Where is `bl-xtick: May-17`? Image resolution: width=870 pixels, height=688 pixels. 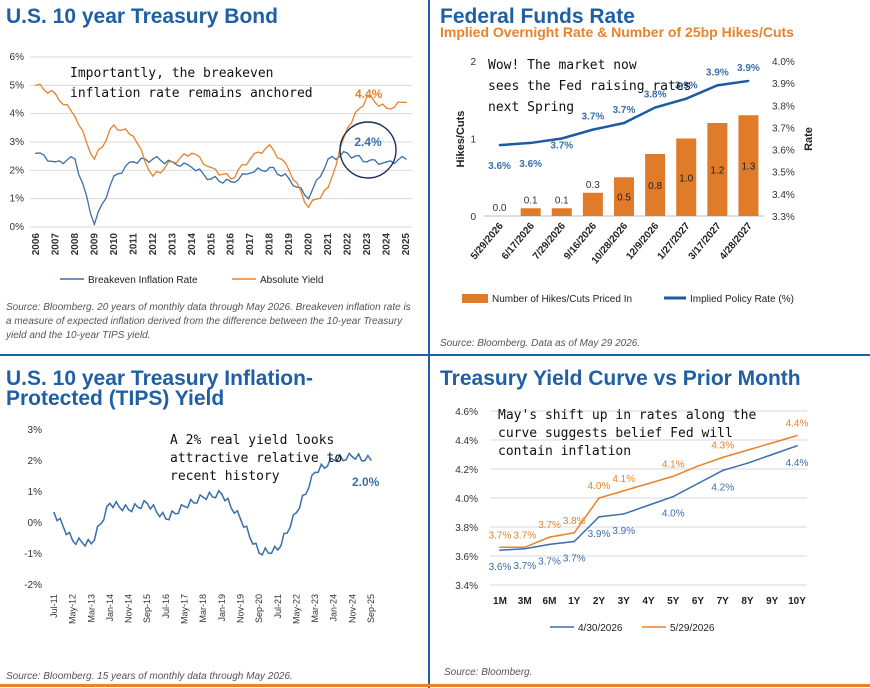 bl-xtick: May-17 is located at coordinates (185, 609).